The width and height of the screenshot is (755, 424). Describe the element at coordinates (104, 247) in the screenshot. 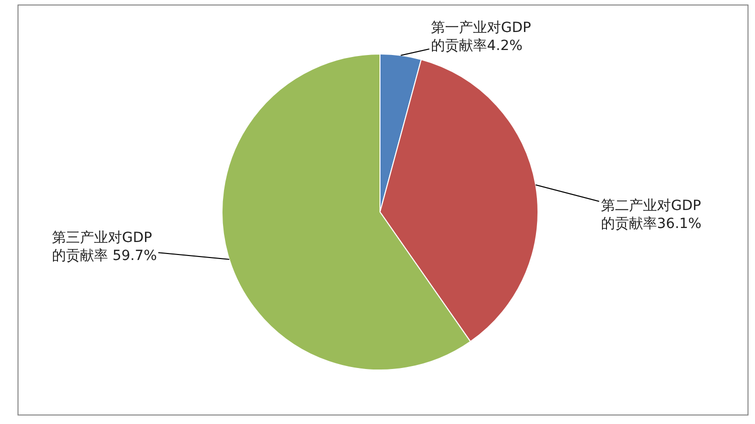

I see `slice-label: 第三产业对GDP 的贡献率 59.7%` at that location.